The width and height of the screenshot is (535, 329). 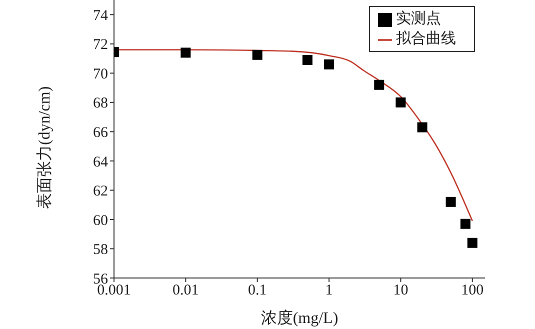 What do you see at coordinates (100, 162) in the screenshot?
I see `y-tick-label: 64` at bounding box center [100, 162].